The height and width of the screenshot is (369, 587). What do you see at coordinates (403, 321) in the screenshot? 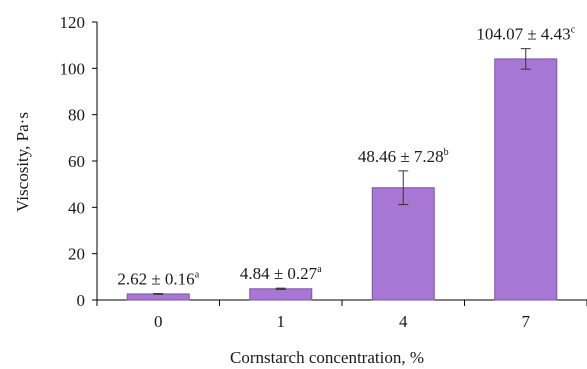
I see `x-tick-label: 4` at bounding box center [403, 321].